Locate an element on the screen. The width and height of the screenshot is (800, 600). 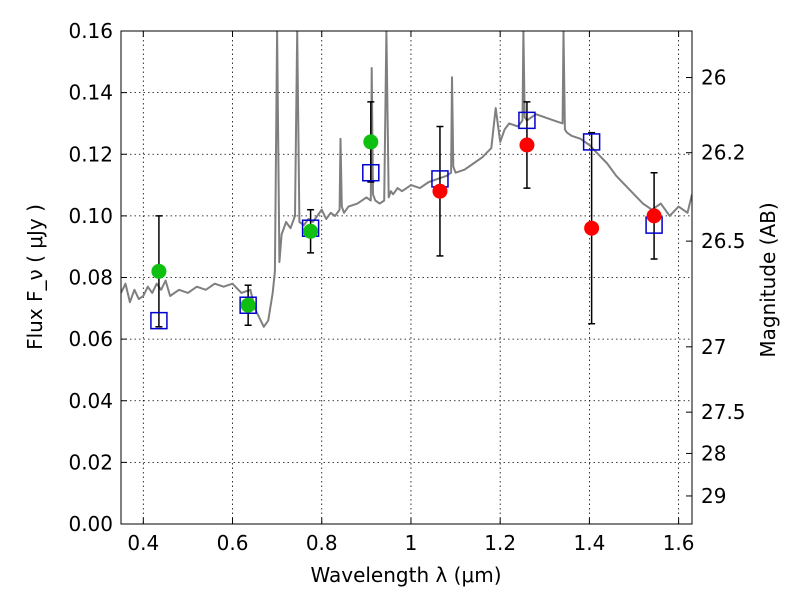
x-tick-label: 0.8 is located at coordinates (322, 543).